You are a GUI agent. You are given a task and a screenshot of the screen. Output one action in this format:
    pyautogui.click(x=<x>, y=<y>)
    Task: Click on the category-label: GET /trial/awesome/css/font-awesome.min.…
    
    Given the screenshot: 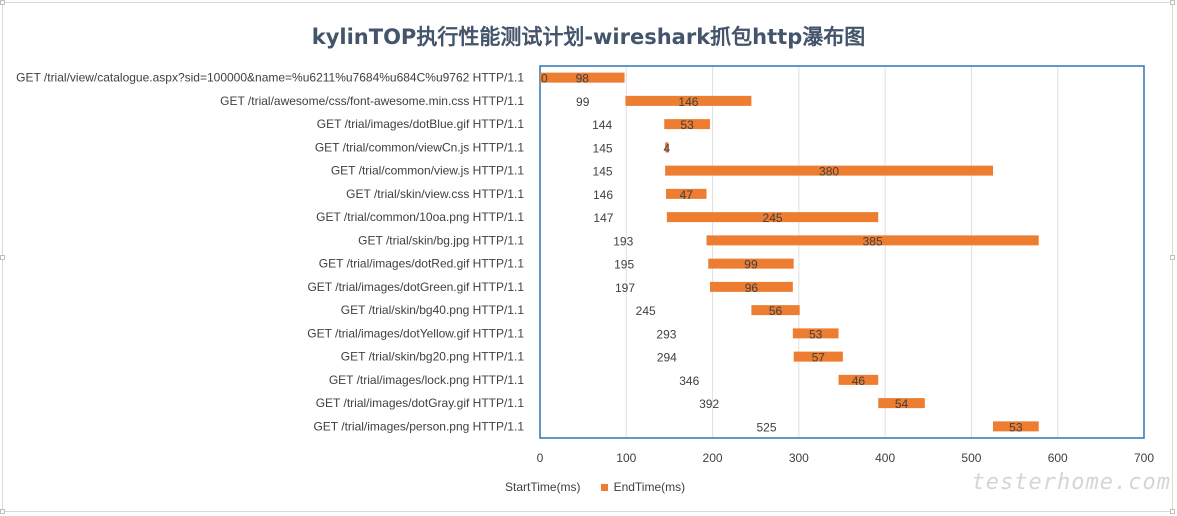 What is the action you would take?
    pyautogui.click(x=372, y=101)
    